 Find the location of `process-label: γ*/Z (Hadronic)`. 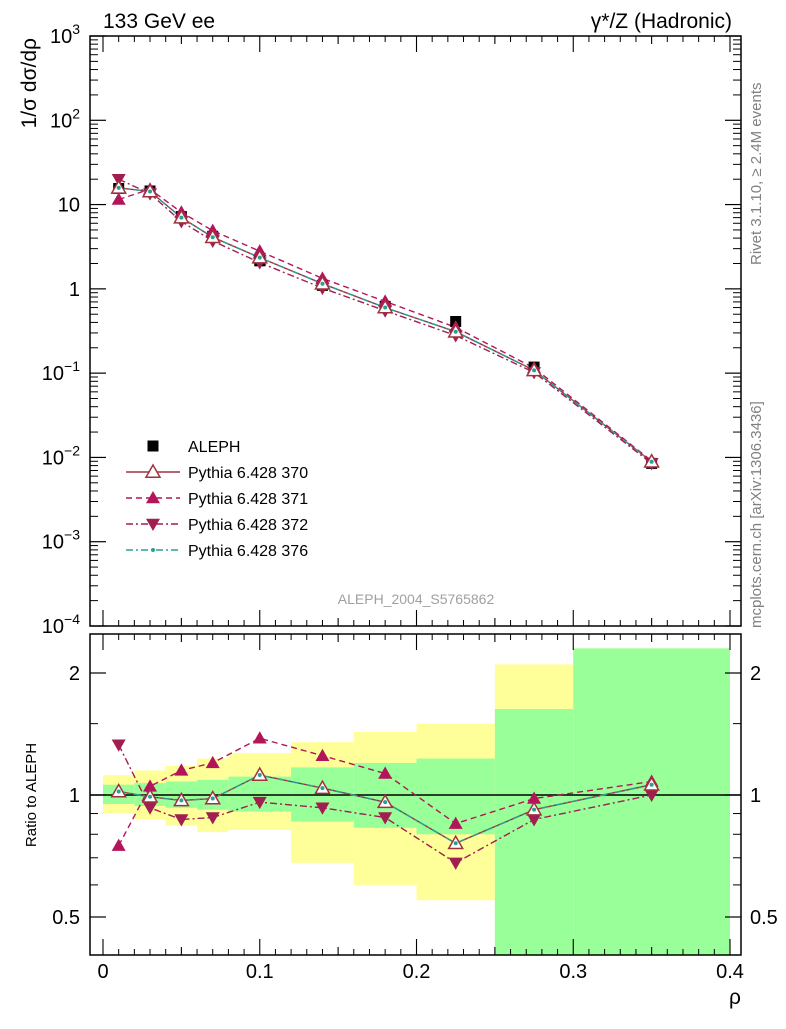

process-label: γ*/Z (Hadronic) is located at coordinates (661, 21).